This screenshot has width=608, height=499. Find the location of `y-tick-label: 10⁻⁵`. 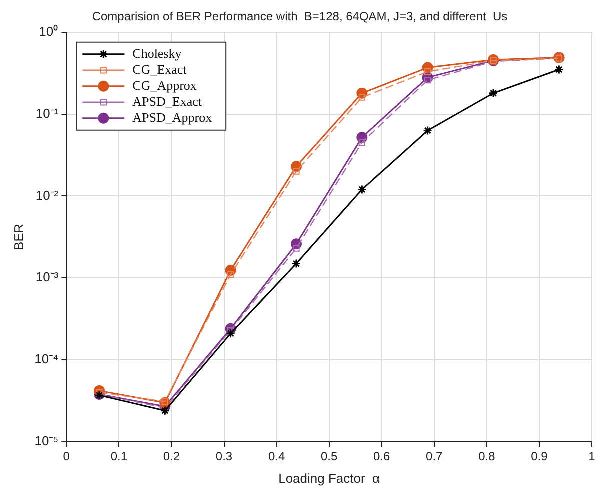

y-tick-label: 10⁻⁵ is located at coordinates (46, 441).